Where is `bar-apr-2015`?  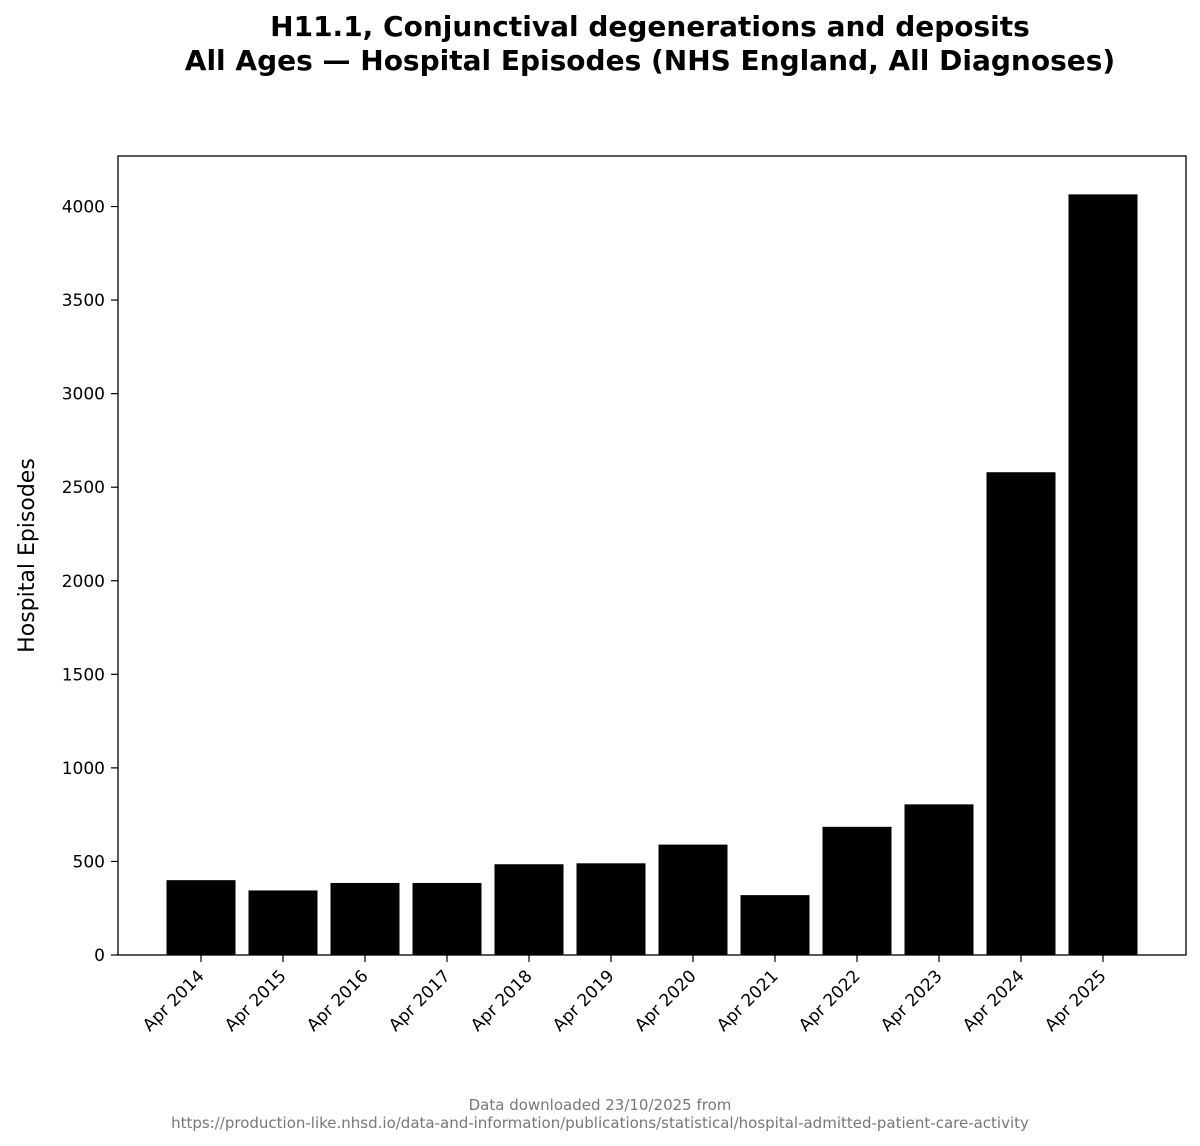
bar-apr-2015 is located at coordinates (283, 922).